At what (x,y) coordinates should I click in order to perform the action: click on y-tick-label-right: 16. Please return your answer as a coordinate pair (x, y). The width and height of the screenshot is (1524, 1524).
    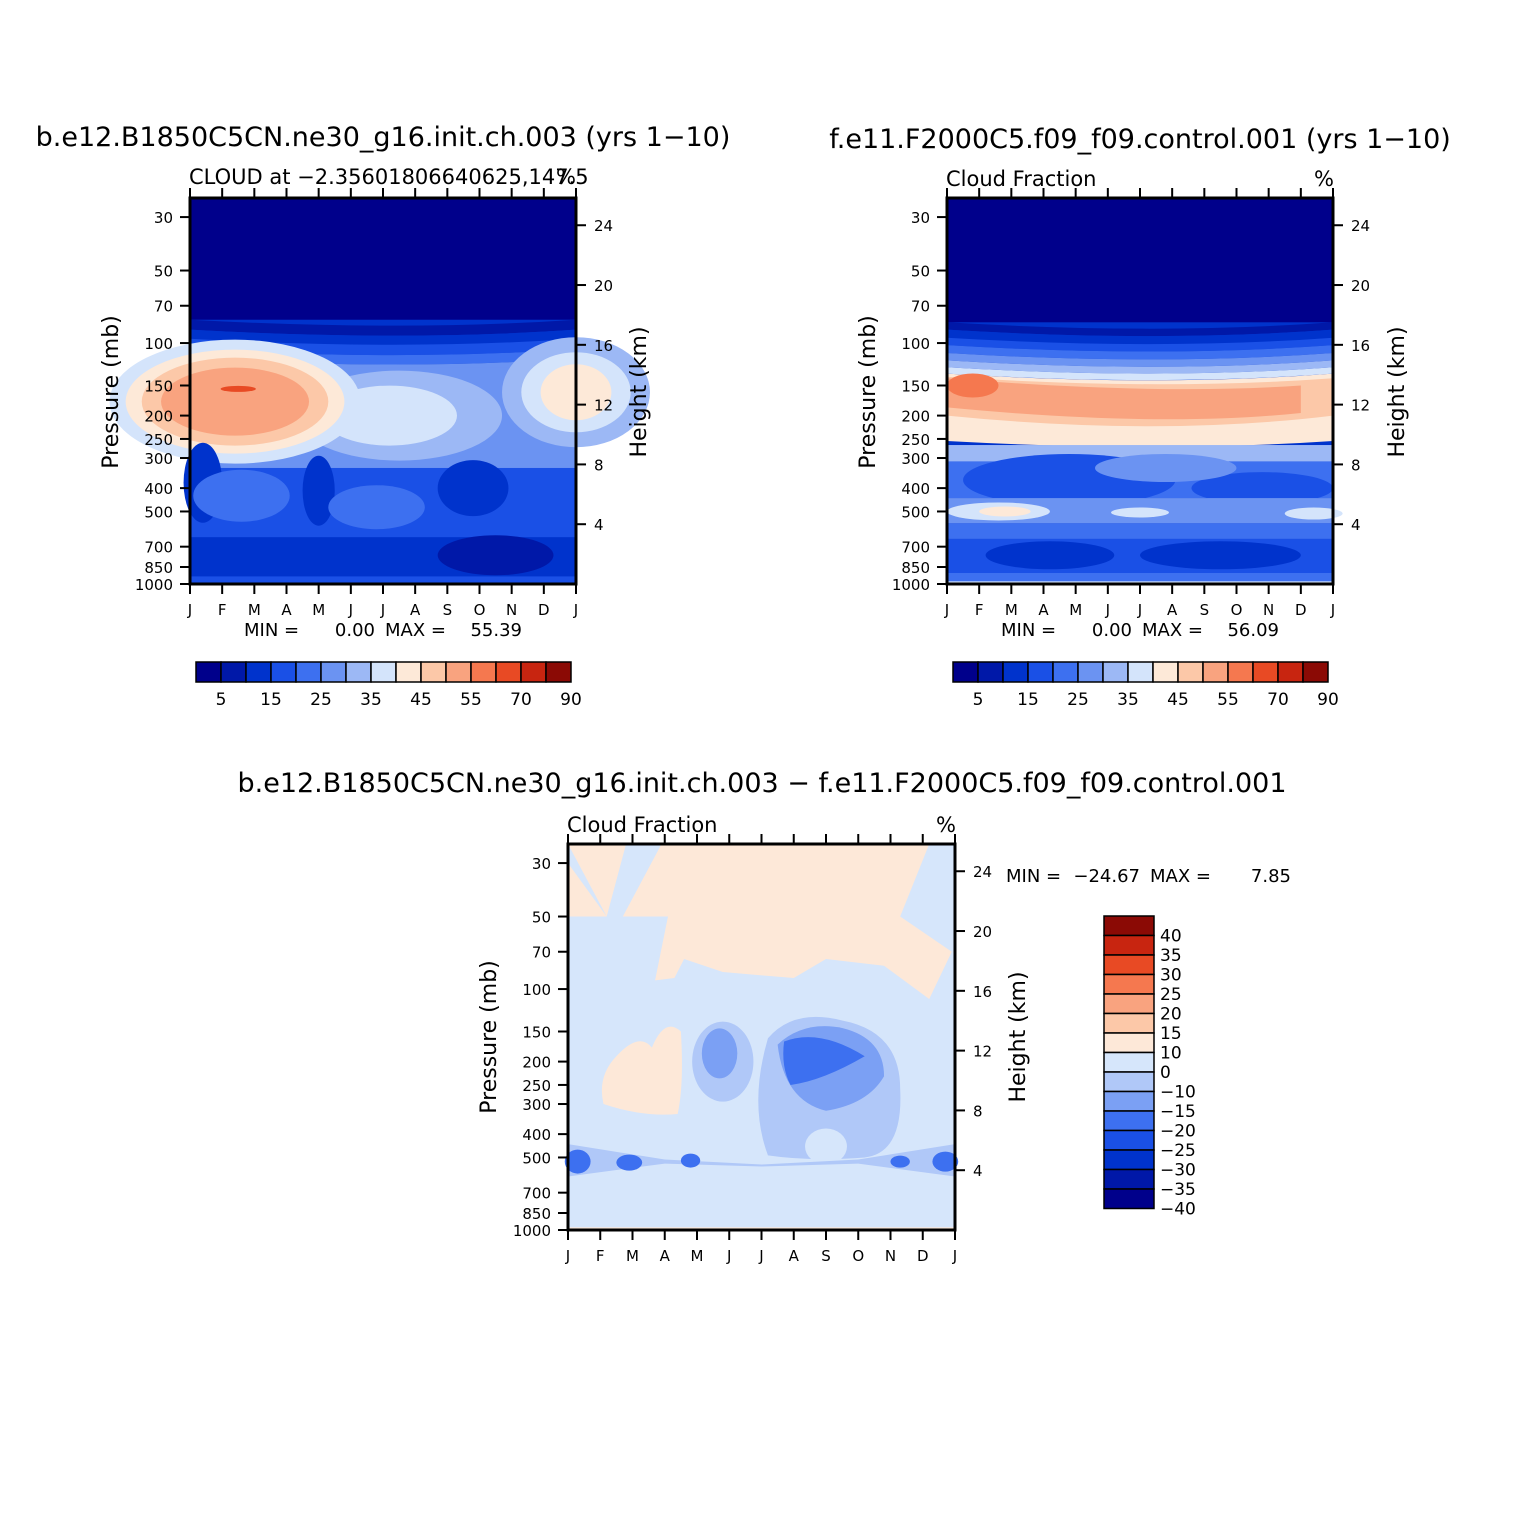
    Looking at the image, I should click on (982, 992).